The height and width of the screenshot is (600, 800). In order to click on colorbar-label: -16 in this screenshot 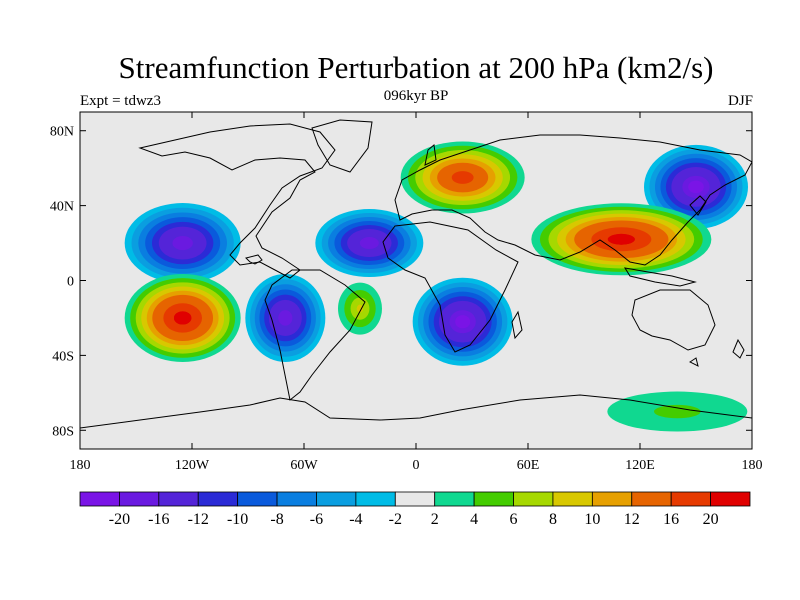, I will do `click(158, 519)`.